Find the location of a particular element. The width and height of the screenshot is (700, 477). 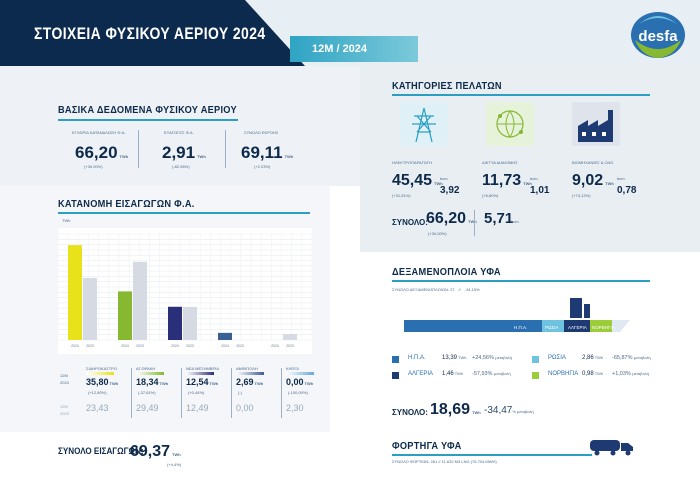

row-label-2023: 12M 2023 is located at coordinates (64, 410).